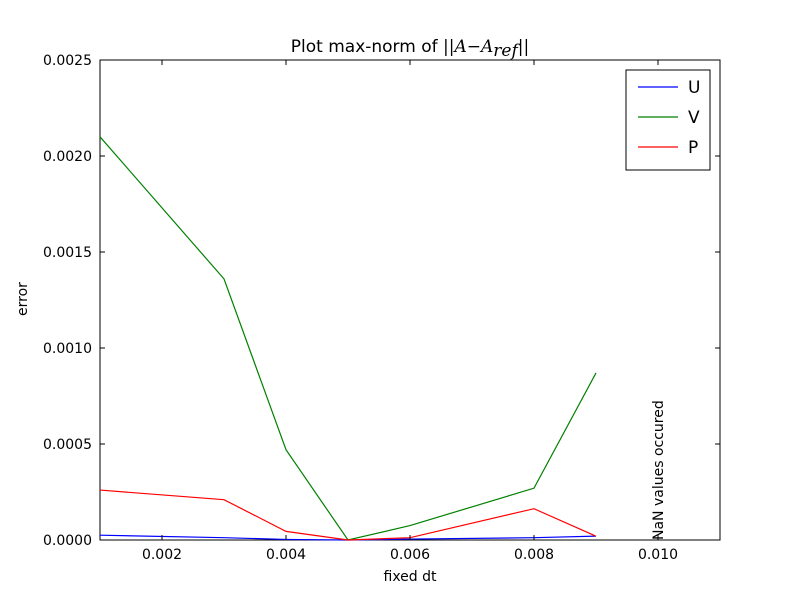 The height and width of the screenshot is (600, 800). I want to click on chart-title-math-subscript: ref, so click(506, 51).